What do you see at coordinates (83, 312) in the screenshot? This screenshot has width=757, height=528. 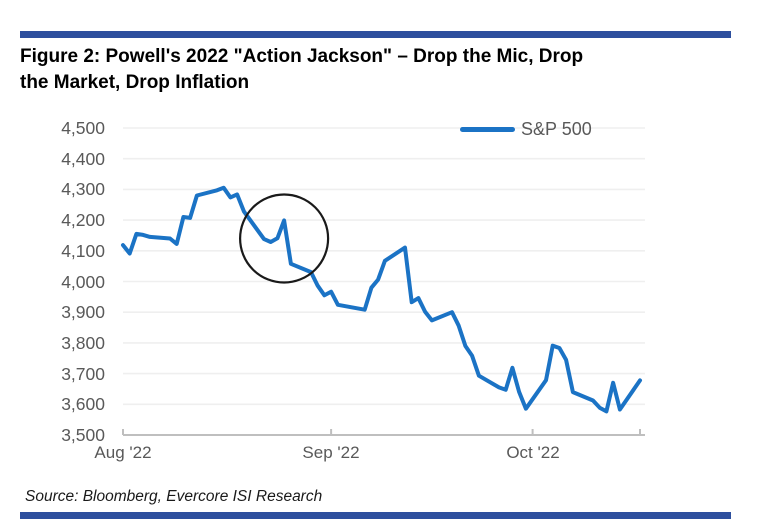 I see `y-tick-label: 3,900` at bounding box center [83, 312].